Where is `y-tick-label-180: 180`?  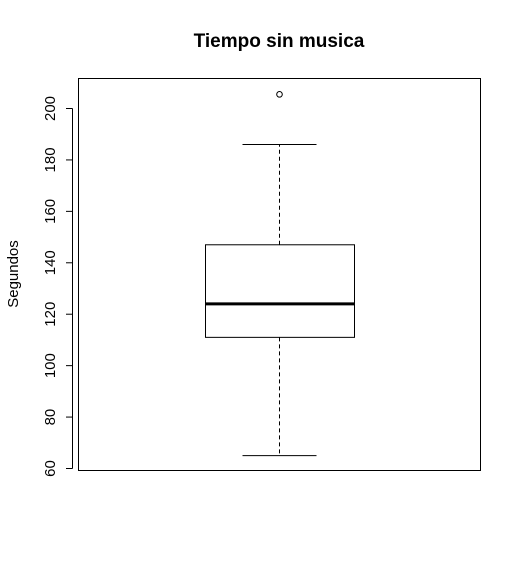
y-tick-label-180: 180 is located at coordinates (50, 159).